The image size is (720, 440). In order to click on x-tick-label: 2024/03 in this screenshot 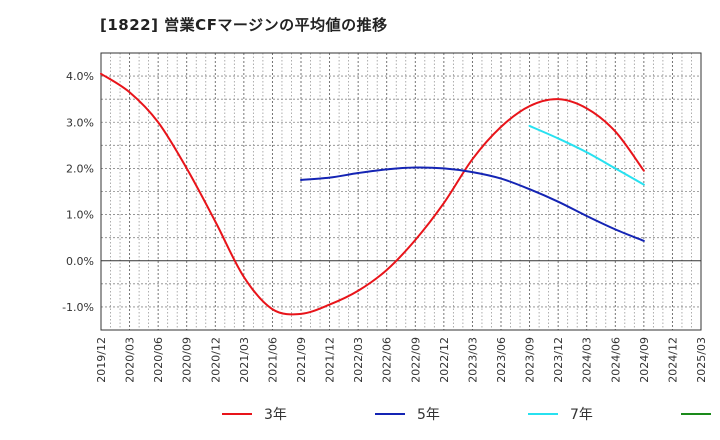, I will do `click(587, 360)`.